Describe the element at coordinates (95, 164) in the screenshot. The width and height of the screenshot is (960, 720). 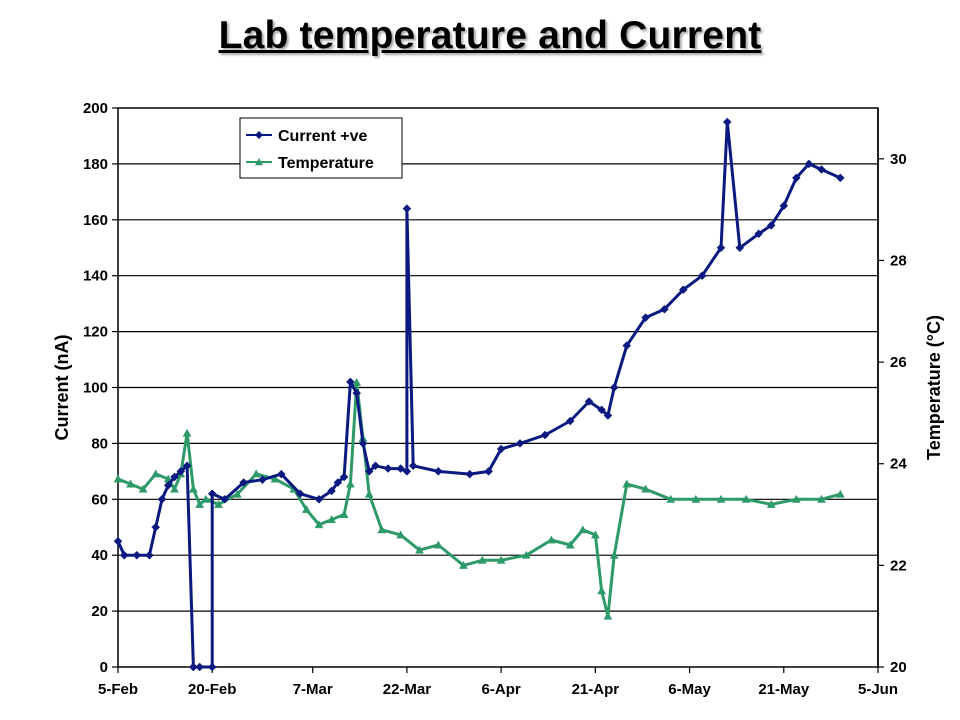
I see `y-tick-label: 180` at that location.